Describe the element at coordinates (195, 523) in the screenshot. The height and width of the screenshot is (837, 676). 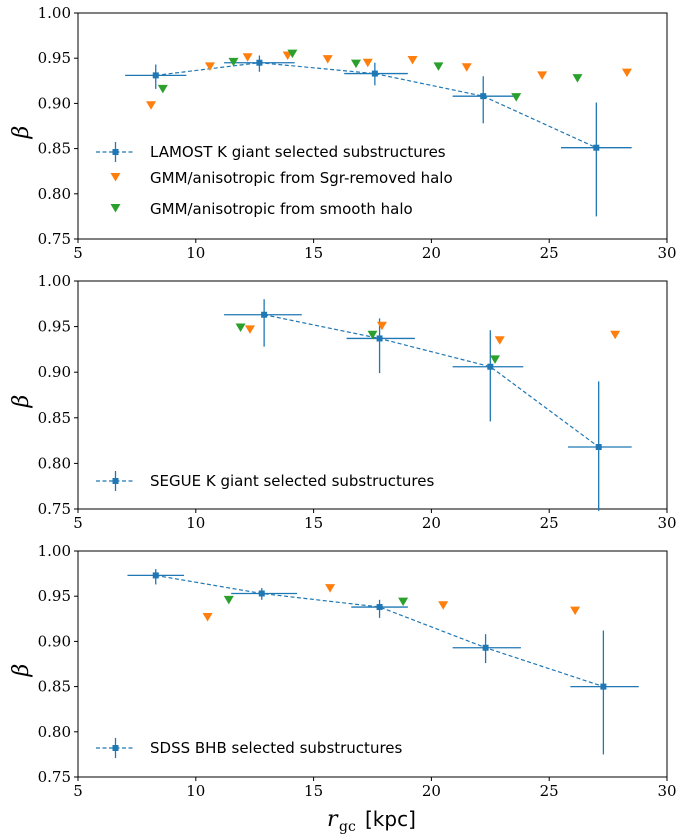
I see `x-tick-label: 10` at that location.